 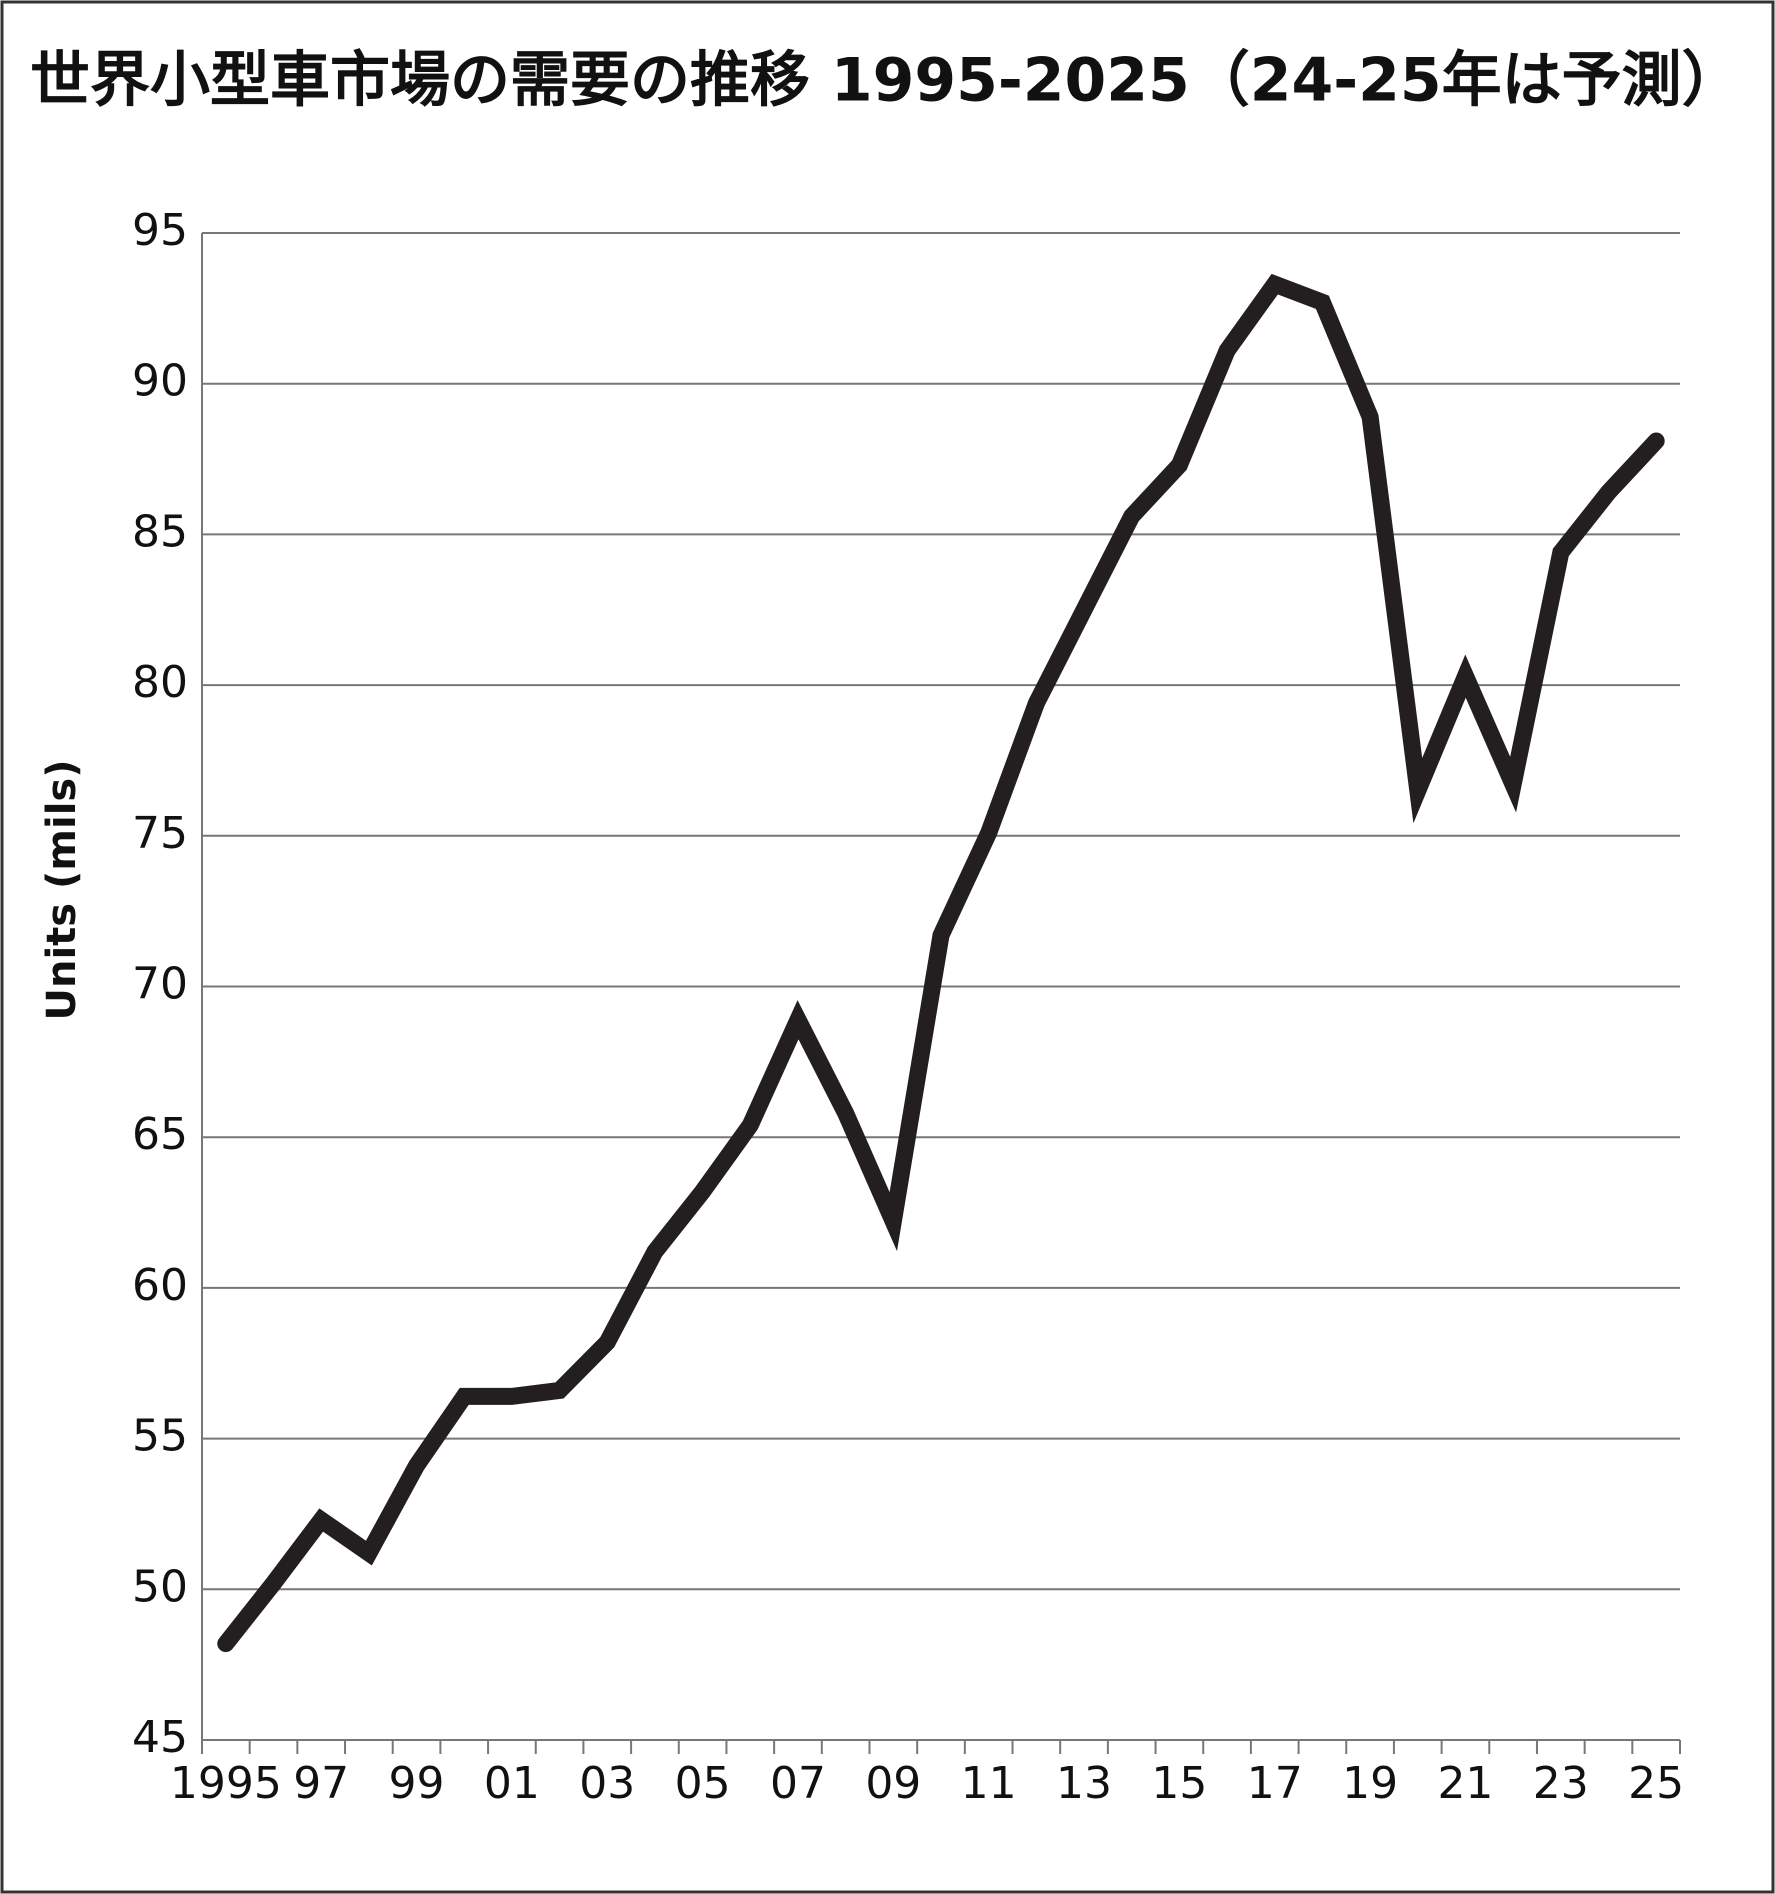 What do you see at coordinates (321, 1783) in the screenshot?
I see `x-tick-label: 97` at bounding box center [321, 1783].